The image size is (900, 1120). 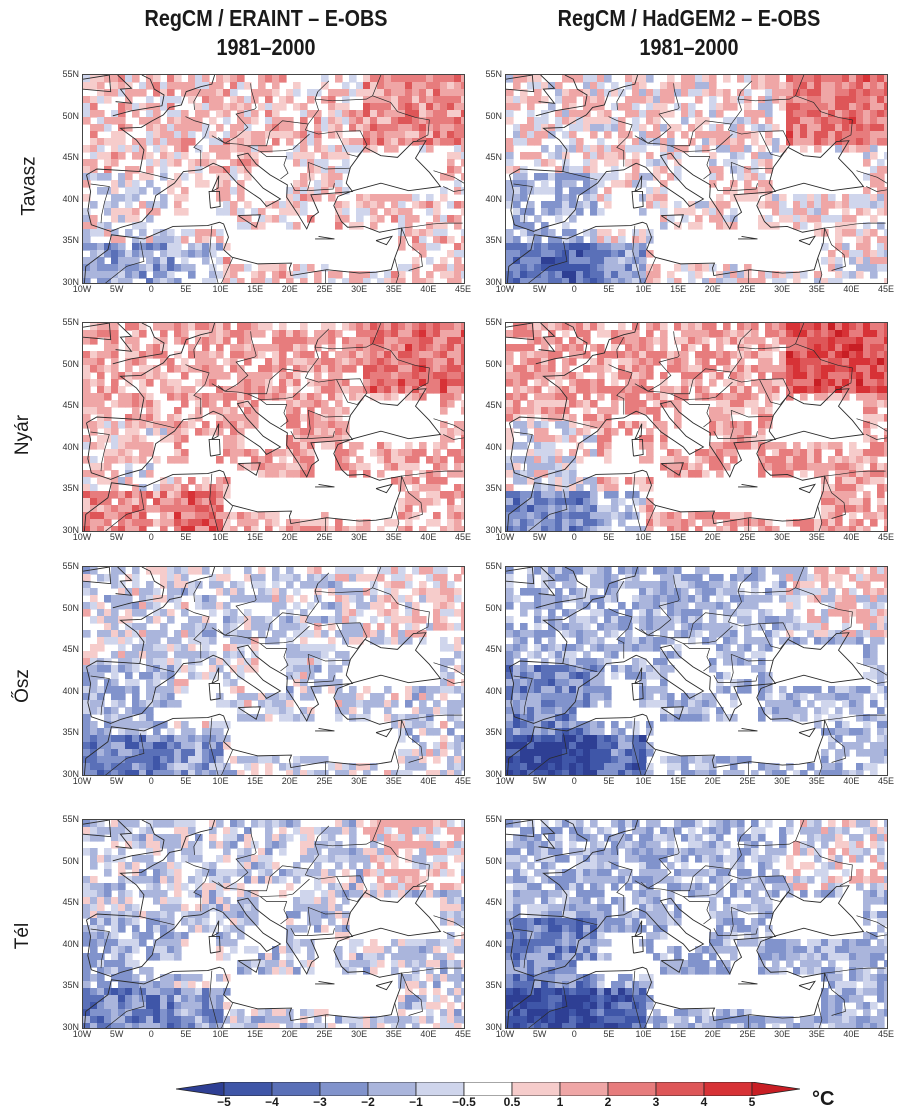 What do you see at coordinates (609, 537) in the screenshot?
I see `lon-tick-label: 5E` at bounding box center [609, 537].